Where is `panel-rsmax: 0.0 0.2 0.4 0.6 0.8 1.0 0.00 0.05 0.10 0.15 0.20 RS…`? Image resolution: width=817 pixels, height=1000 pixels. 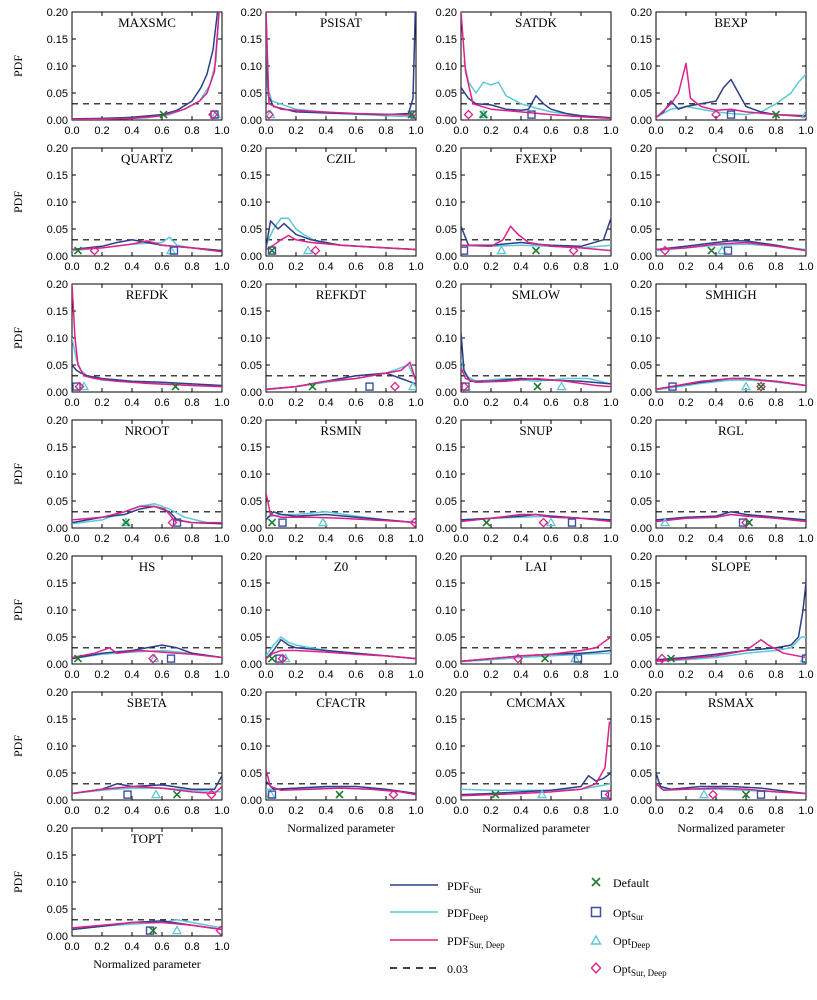 panel-rsmax: 0.0 0.2 0.4 0.6 0.8 1.0 0.00 0.05 0.10 0.15 0.20 RS… is located at coordinates (722, 752).